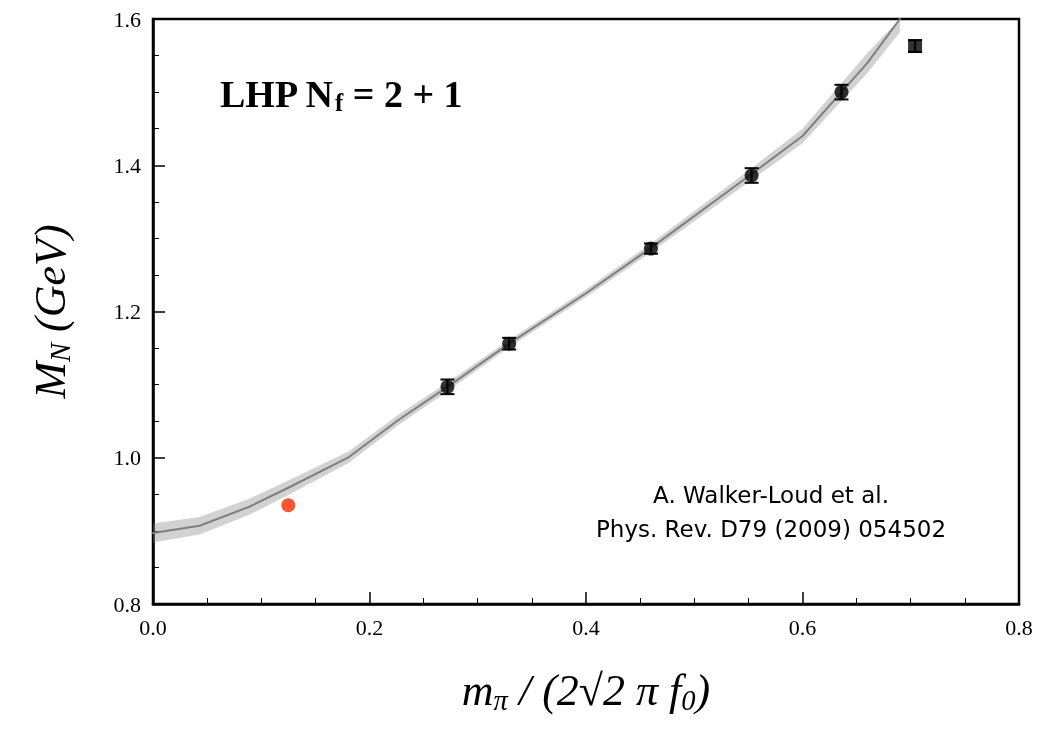 This screenshot has height=745, width=1049. Describe the element at coordinates (153, 627) in the screenshot. I see `x-tick-label: 0.0` at that location.